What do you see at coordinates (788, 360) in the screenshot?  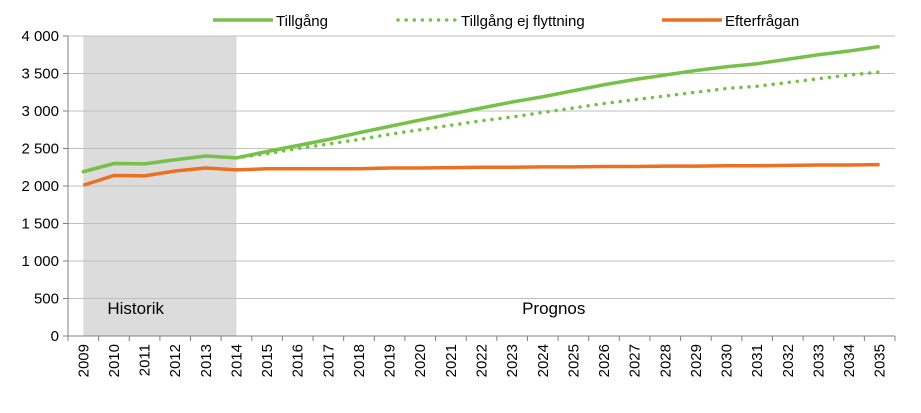 I see `x-tick-label: 2032` at bounding box center [788, 360].